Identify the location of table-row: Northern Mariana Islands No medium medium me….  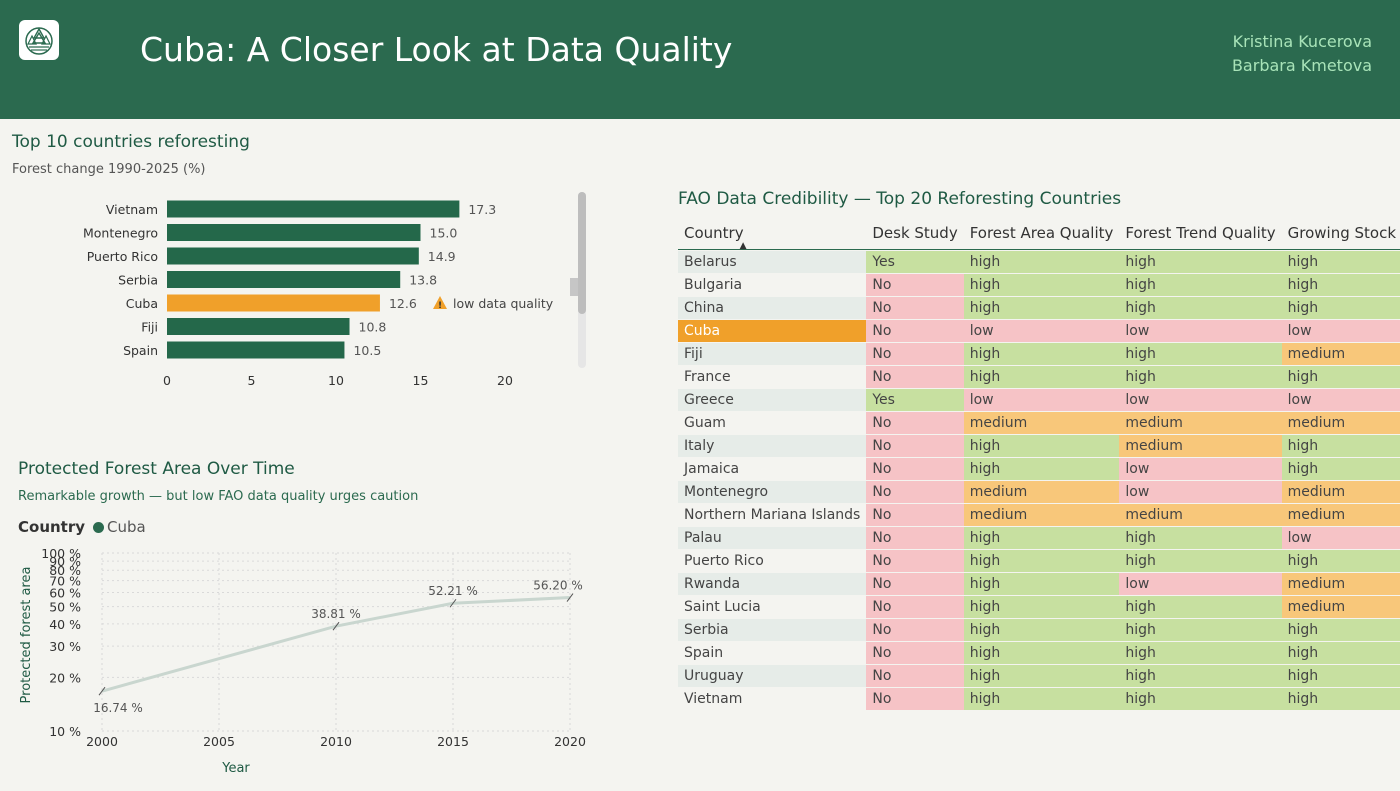
(1039, 515).